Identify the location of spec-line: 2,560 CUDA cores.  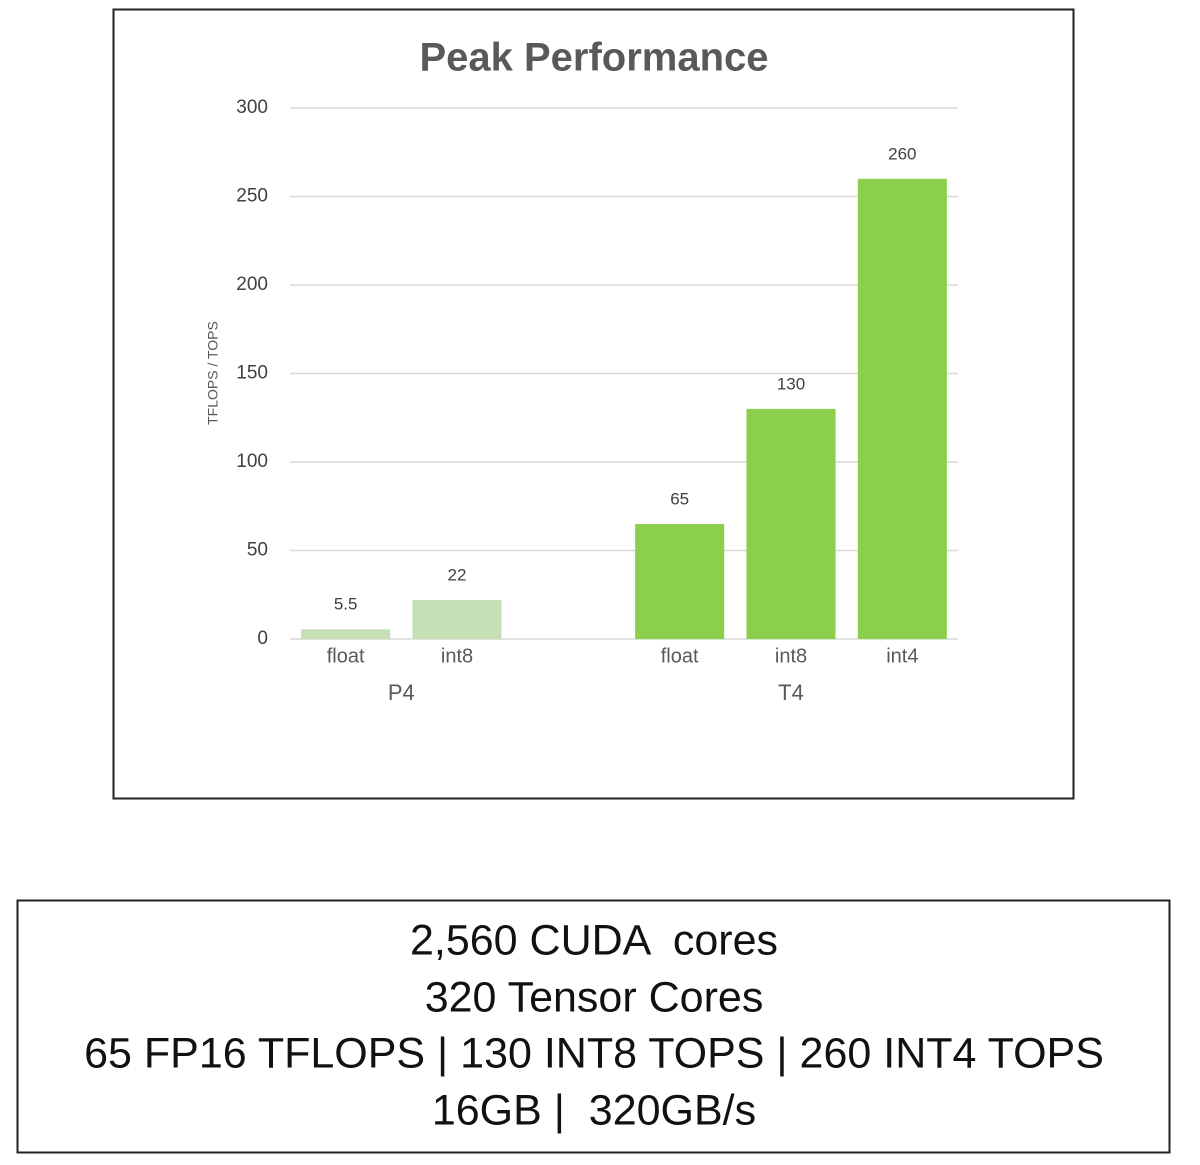
(594, 940).